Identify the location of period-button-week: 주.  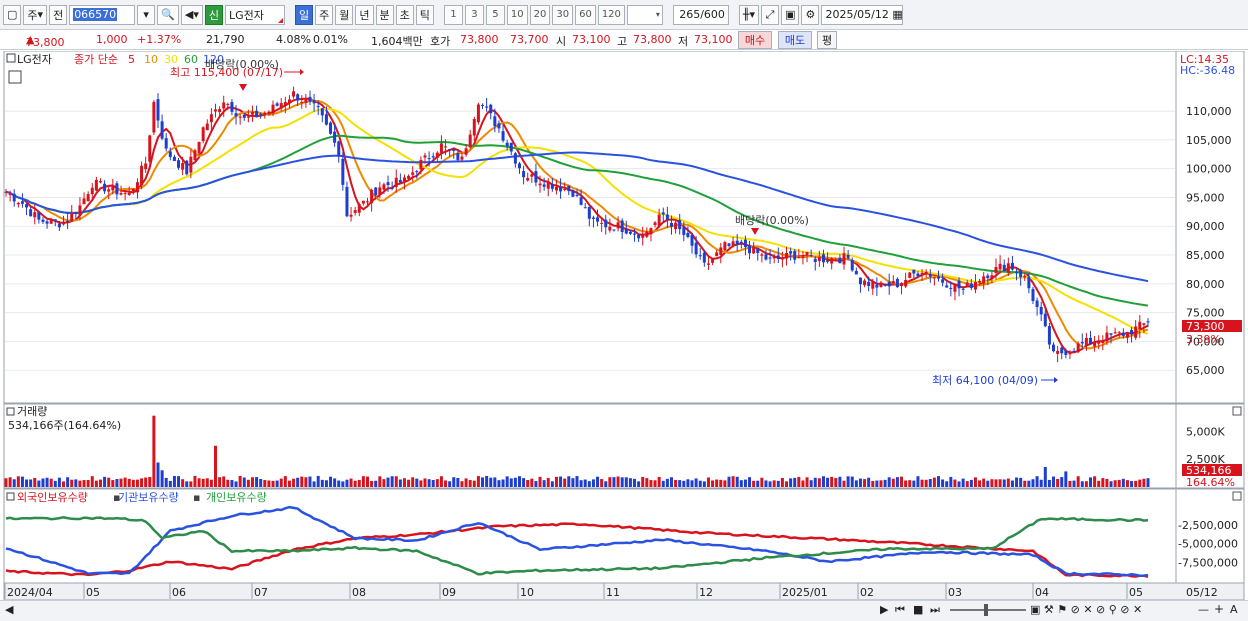
(324, 14).